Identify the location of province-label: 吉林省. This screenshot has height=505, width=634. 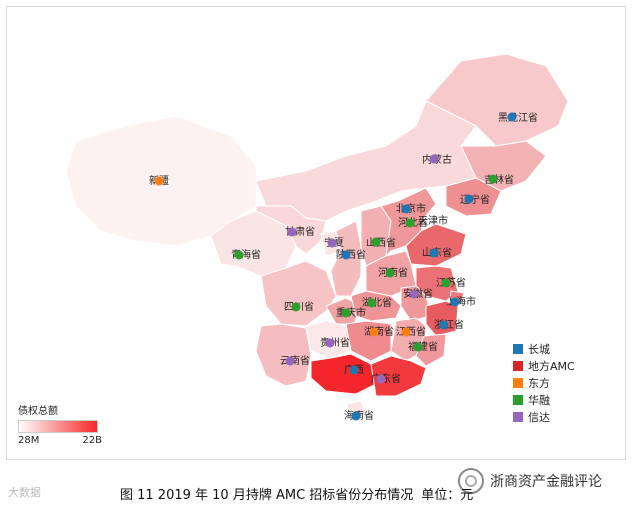
(499, 179).